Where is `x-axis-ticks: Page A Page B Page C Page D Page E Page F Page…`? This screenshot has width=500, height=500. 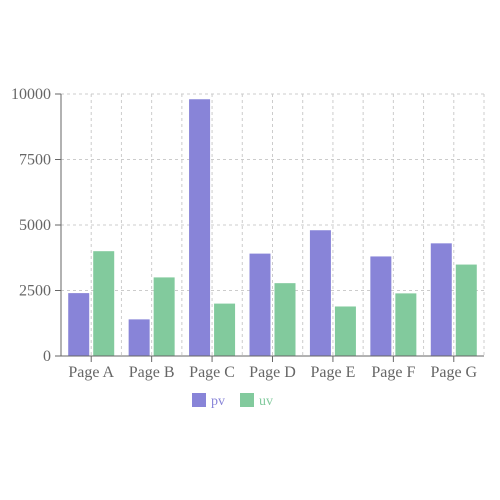 x-axis-ticks: Page A Page B Page C Page D Page E Page F Page… is located at coordinates (273, 368).